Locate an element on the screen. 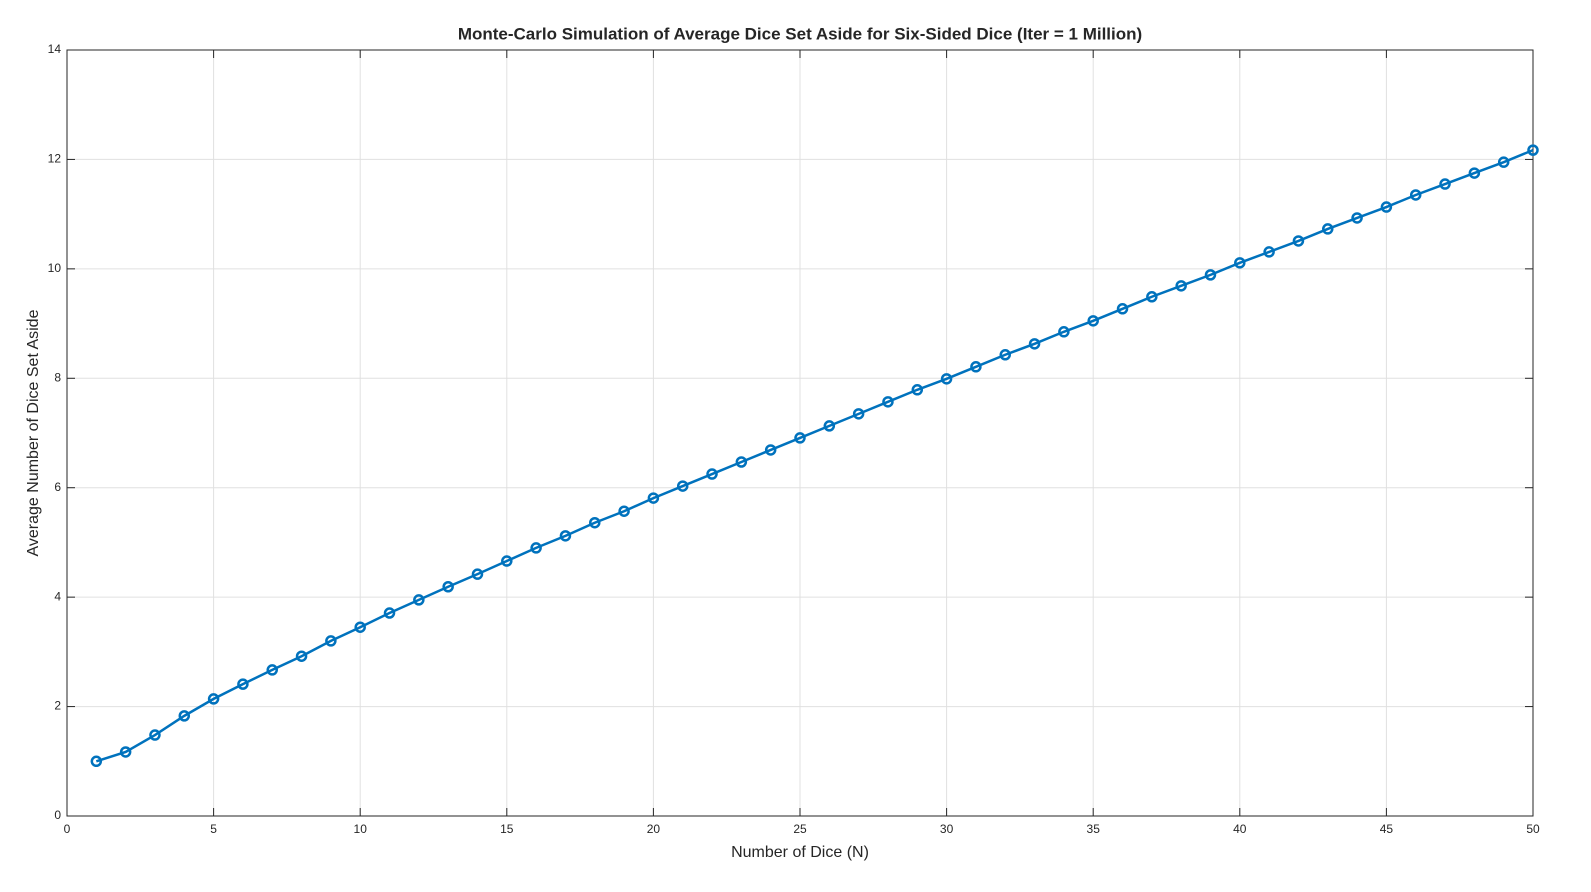  y-tick-label: 4 is located at coordinates (57, 596).